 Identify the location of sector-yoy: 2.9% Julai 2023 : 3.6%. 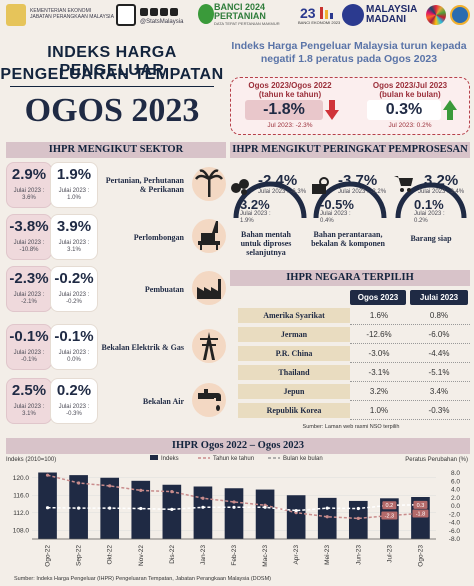
(29, 185).